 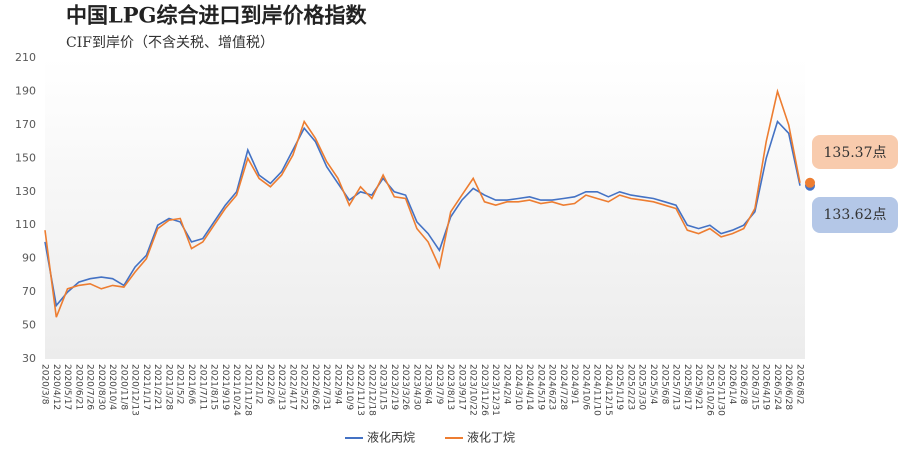 What do you see at coordinates (810, 182) in the screenshot?
I see `end-point` at bounding box center [810, 182].